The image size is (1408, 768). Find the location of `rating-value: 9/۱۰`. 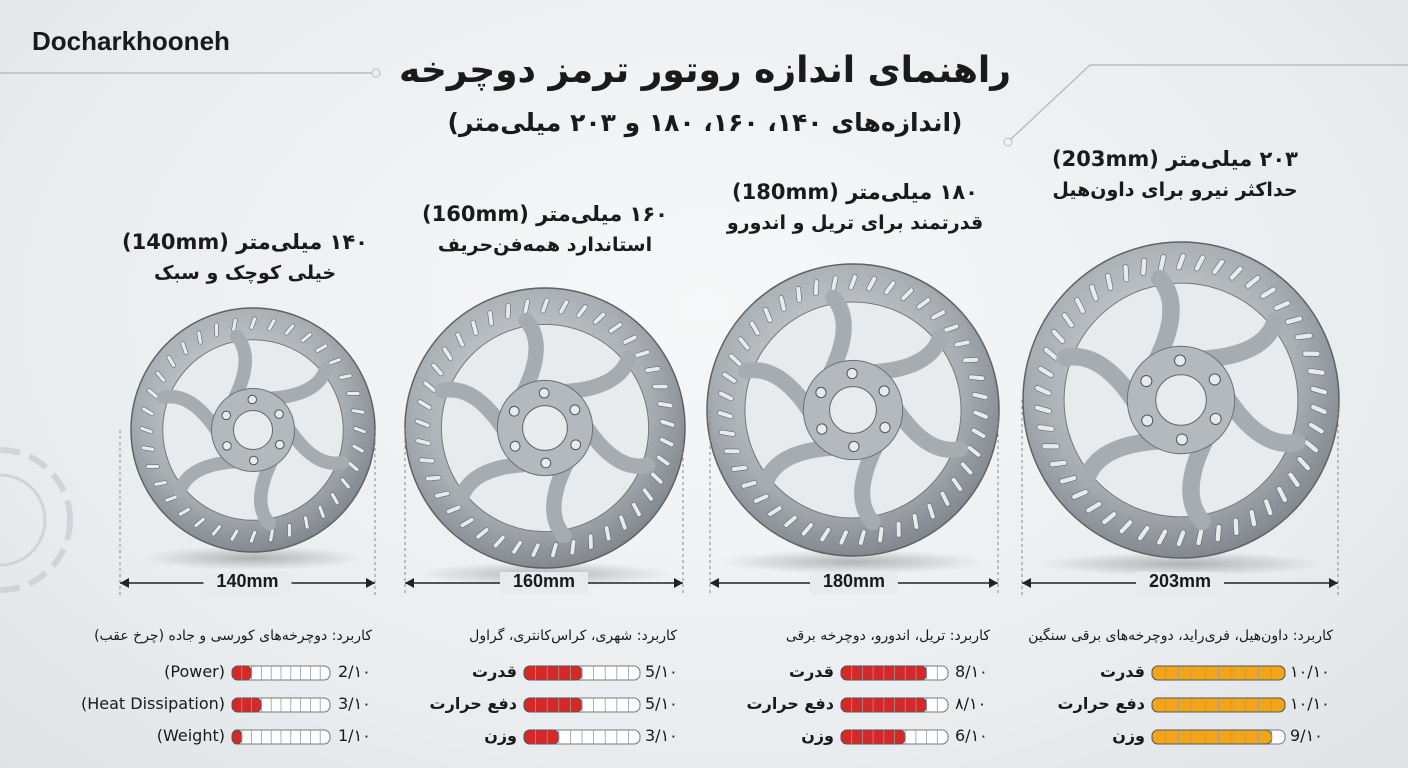

rating-value: 9/۱۰ is located at coordinates (1306, 735).